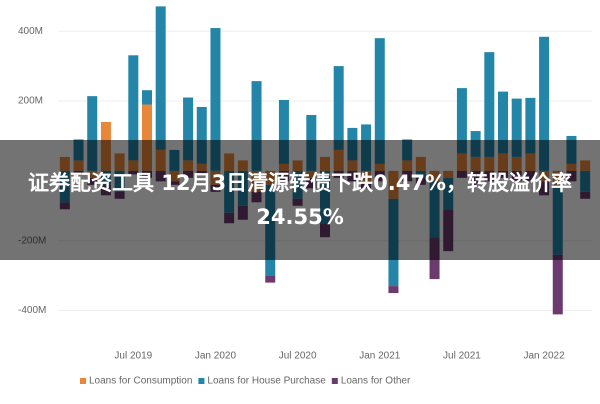 Image resolution: width=600 pixels, height=404 pixels. I want to click on y-tick-label: 400M, so click(30, 31).